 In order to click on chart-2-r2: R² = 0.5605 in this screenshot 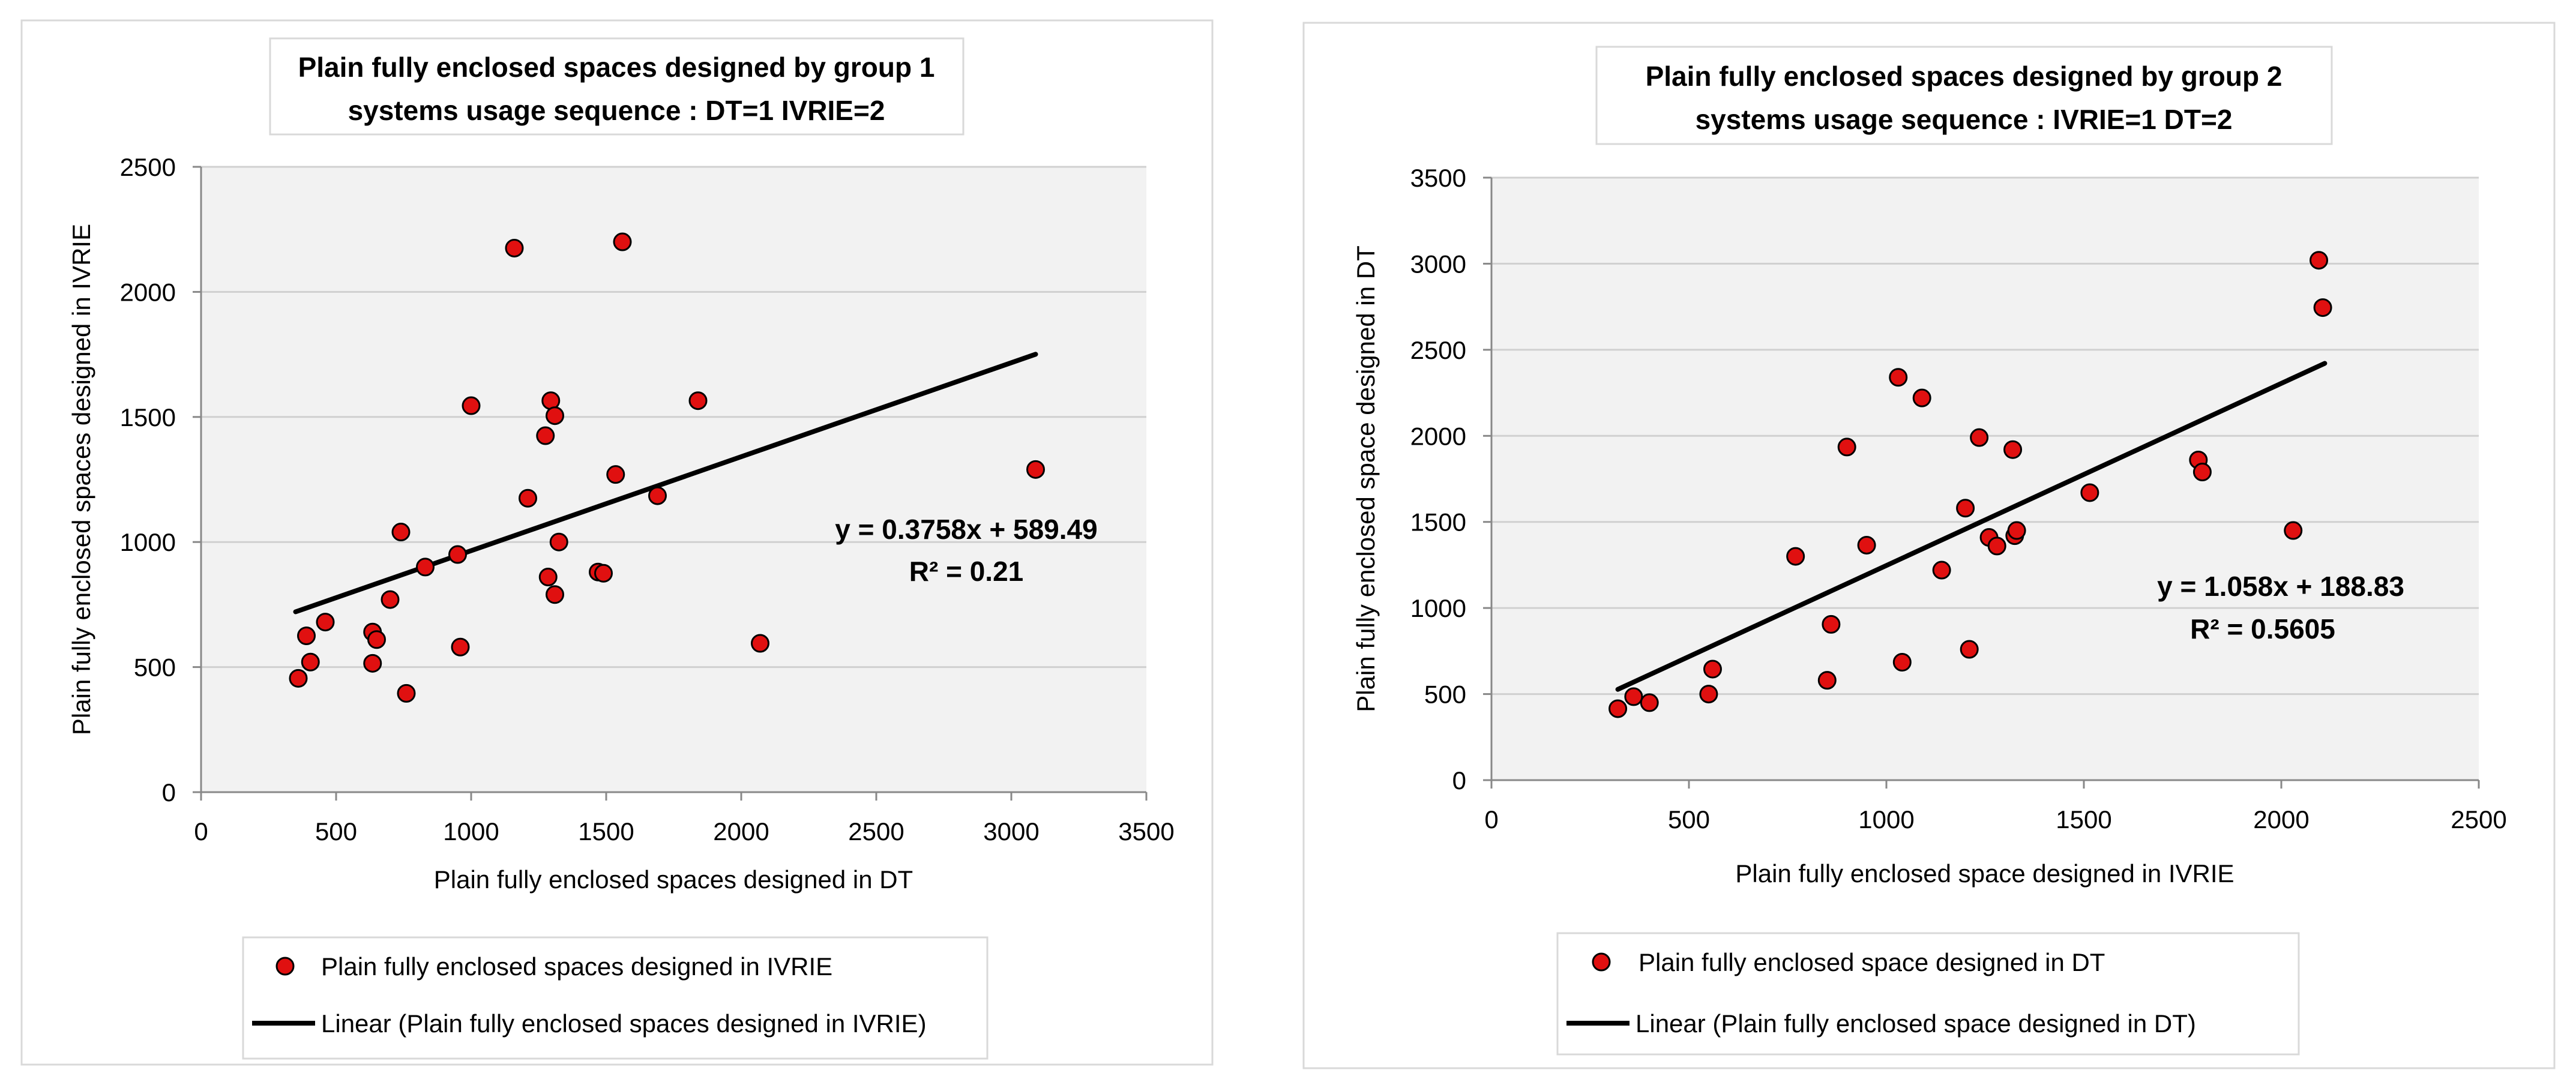, I will do `click(2262, 629)`.